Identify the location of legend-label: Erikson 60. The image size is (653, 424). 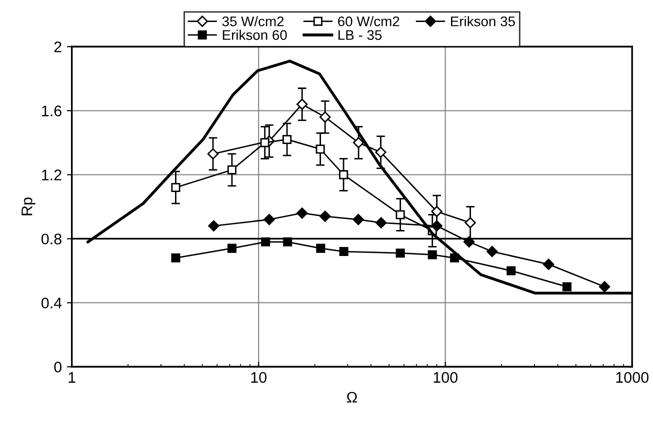
(254, 35).